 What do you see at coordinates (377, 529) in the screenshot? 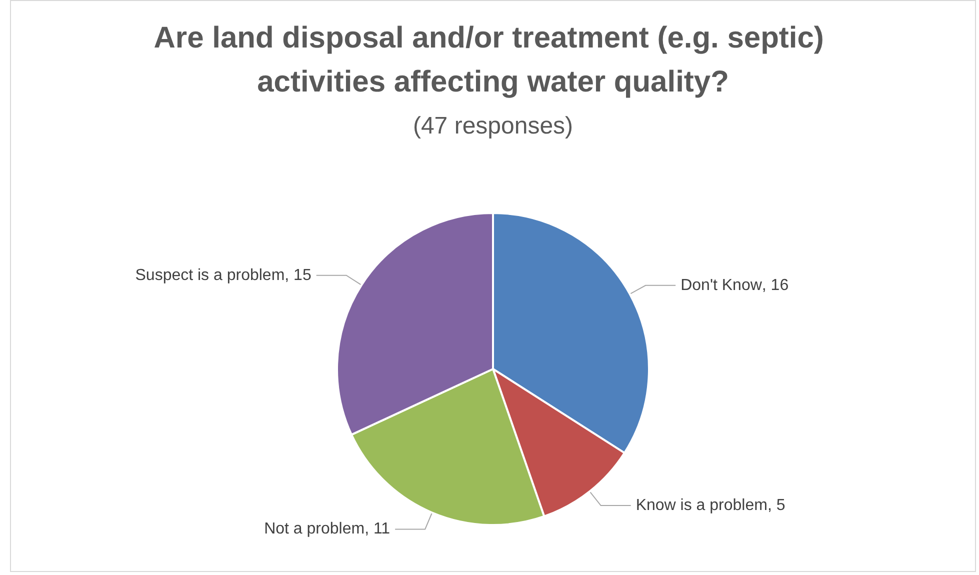
I see `data-label: , 11` at bounding box center [377, 529].